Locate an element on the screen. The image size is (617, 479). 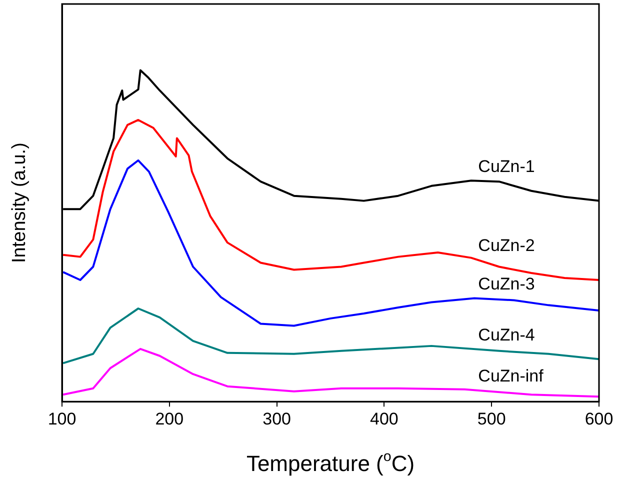
x-tick-label: 300 is located at coordinates (276, 418).